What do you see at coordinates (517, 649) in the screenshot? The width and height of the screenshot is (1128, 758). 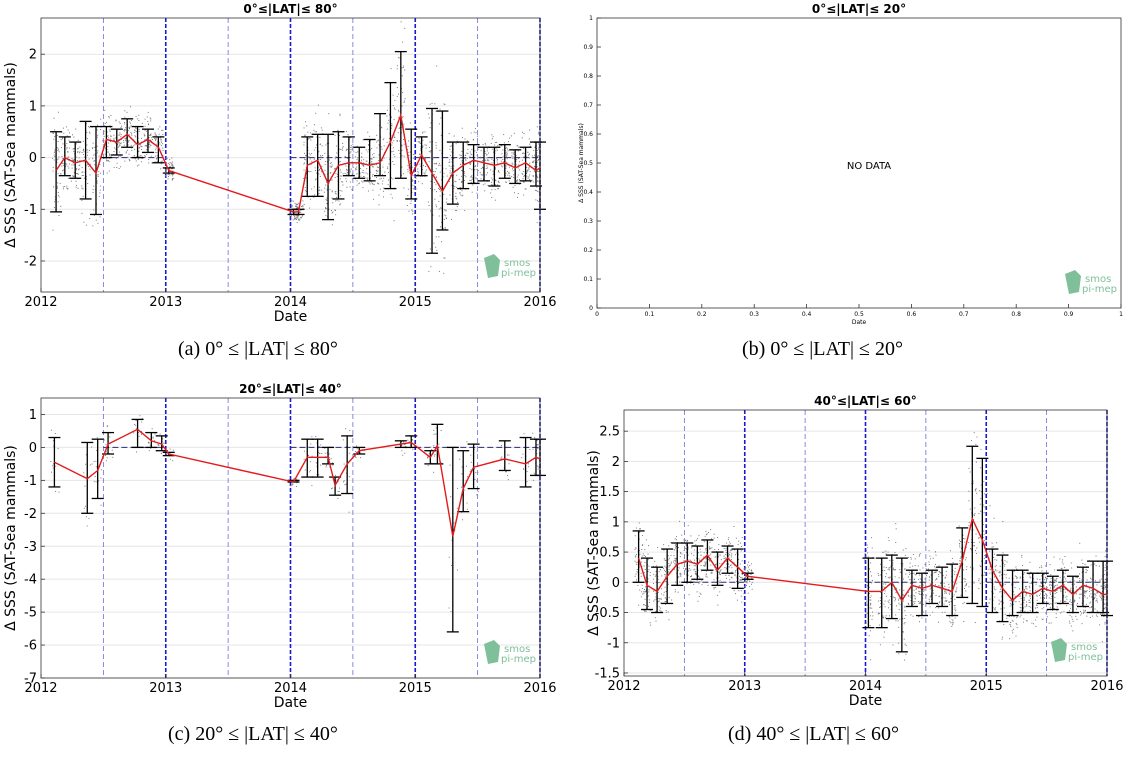 I see `logo-text-top: smos` at bounding box center [517, 649].